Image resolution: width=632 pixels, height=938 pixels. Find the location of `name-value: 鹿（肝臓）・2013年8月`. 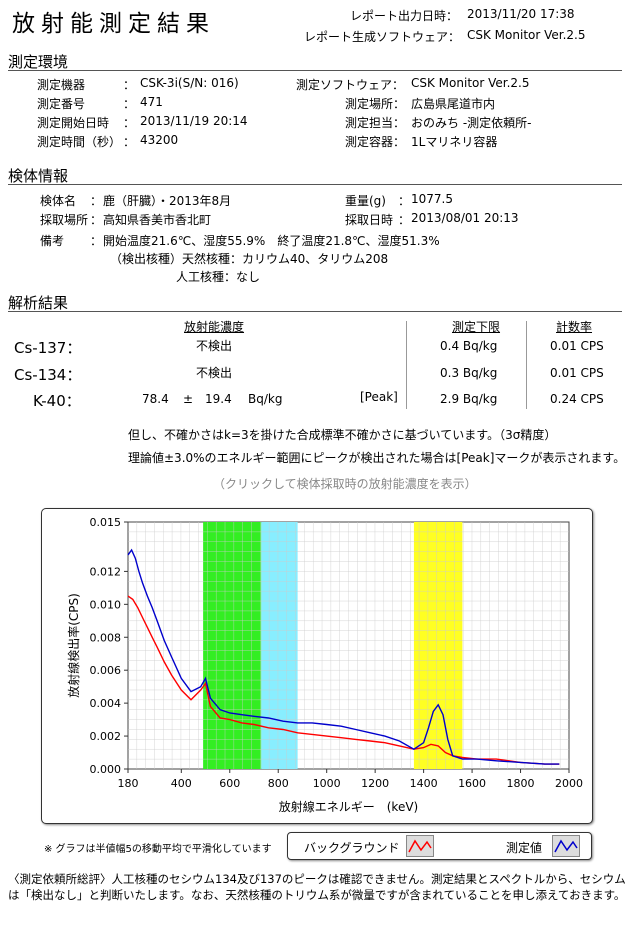

name-value: 鹿（肝臓）・2013年8月 is located at coordinates (167, 201).